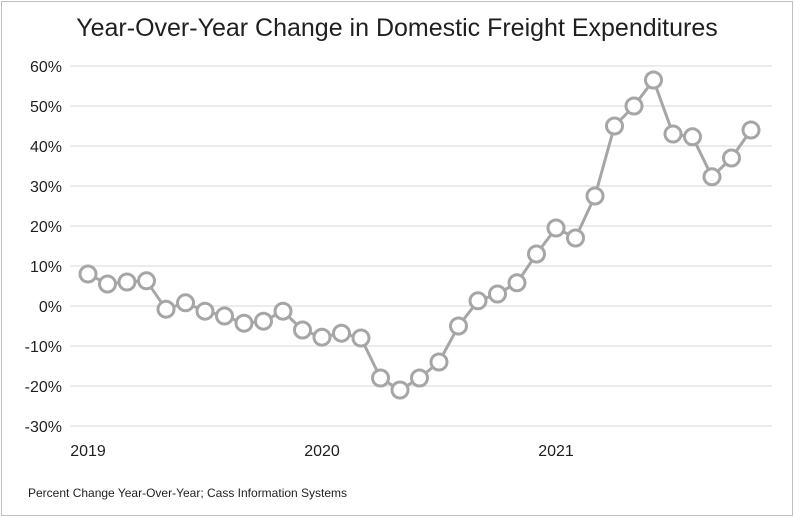 The width and height of the screenshot is (794, 517). Describe the element at coordinates (88, 451) in the screenshot. I see `x-tick-label: 2019` at that location.